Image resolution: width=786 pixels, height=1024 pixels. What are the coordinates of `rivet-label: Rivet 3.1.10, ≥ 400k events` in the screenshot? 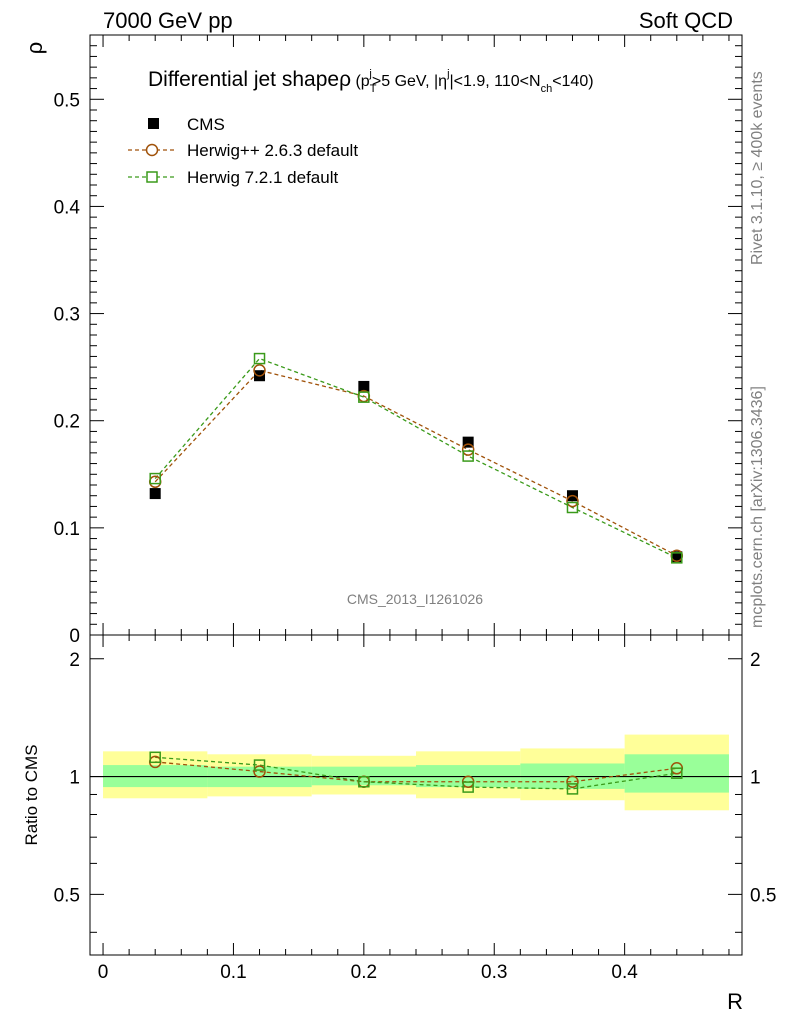 It's located at (757, 168).